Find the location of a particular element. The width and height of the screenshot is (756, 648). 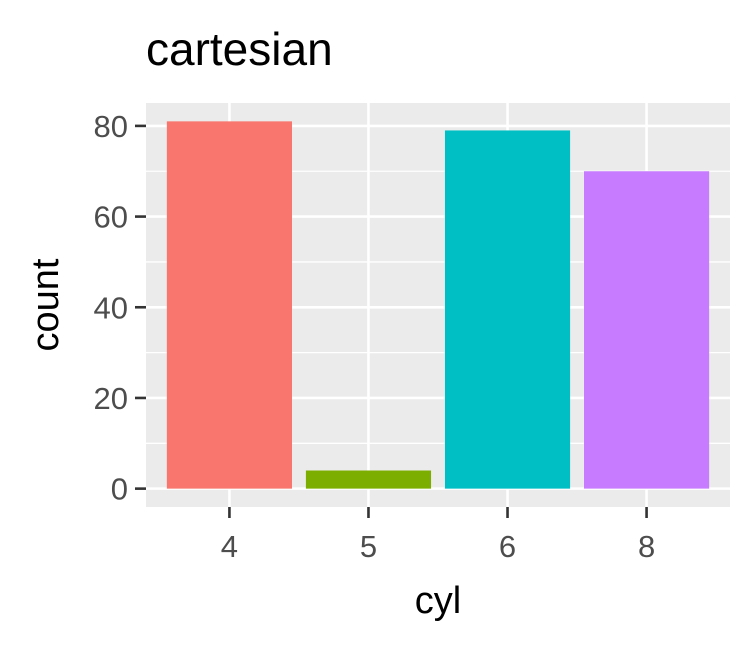

y-axis-label: count is located at coordinates (46, 304).